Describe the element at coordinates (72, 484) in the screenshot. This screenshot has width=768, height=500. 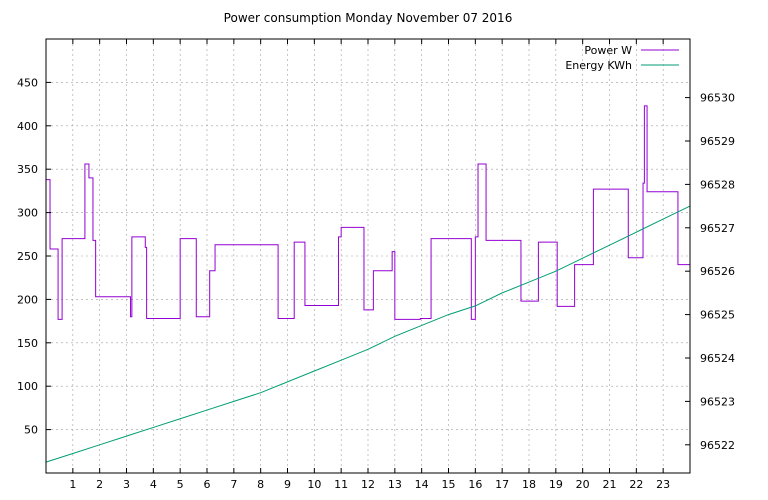
I see `x-tick-label: 1` at that location.